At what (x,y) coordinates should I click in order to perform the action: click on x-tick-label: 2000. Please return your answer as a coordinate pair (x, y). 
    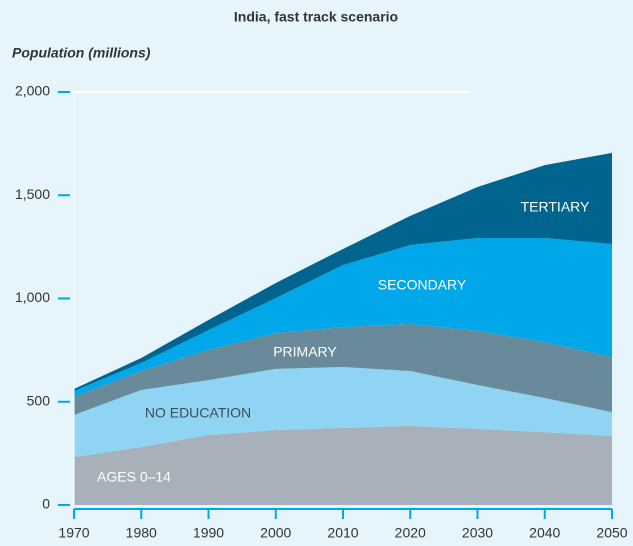
    Looking at the image, I should click on (275, 533).